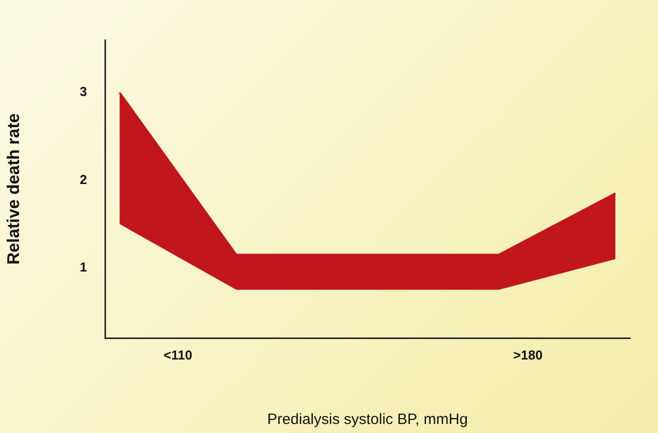 The image size is (658, 433). What do you see at coordinates (83, 266) in the screenshot?
I see `y-tick-label: 1` at bounding box center [83, 266].